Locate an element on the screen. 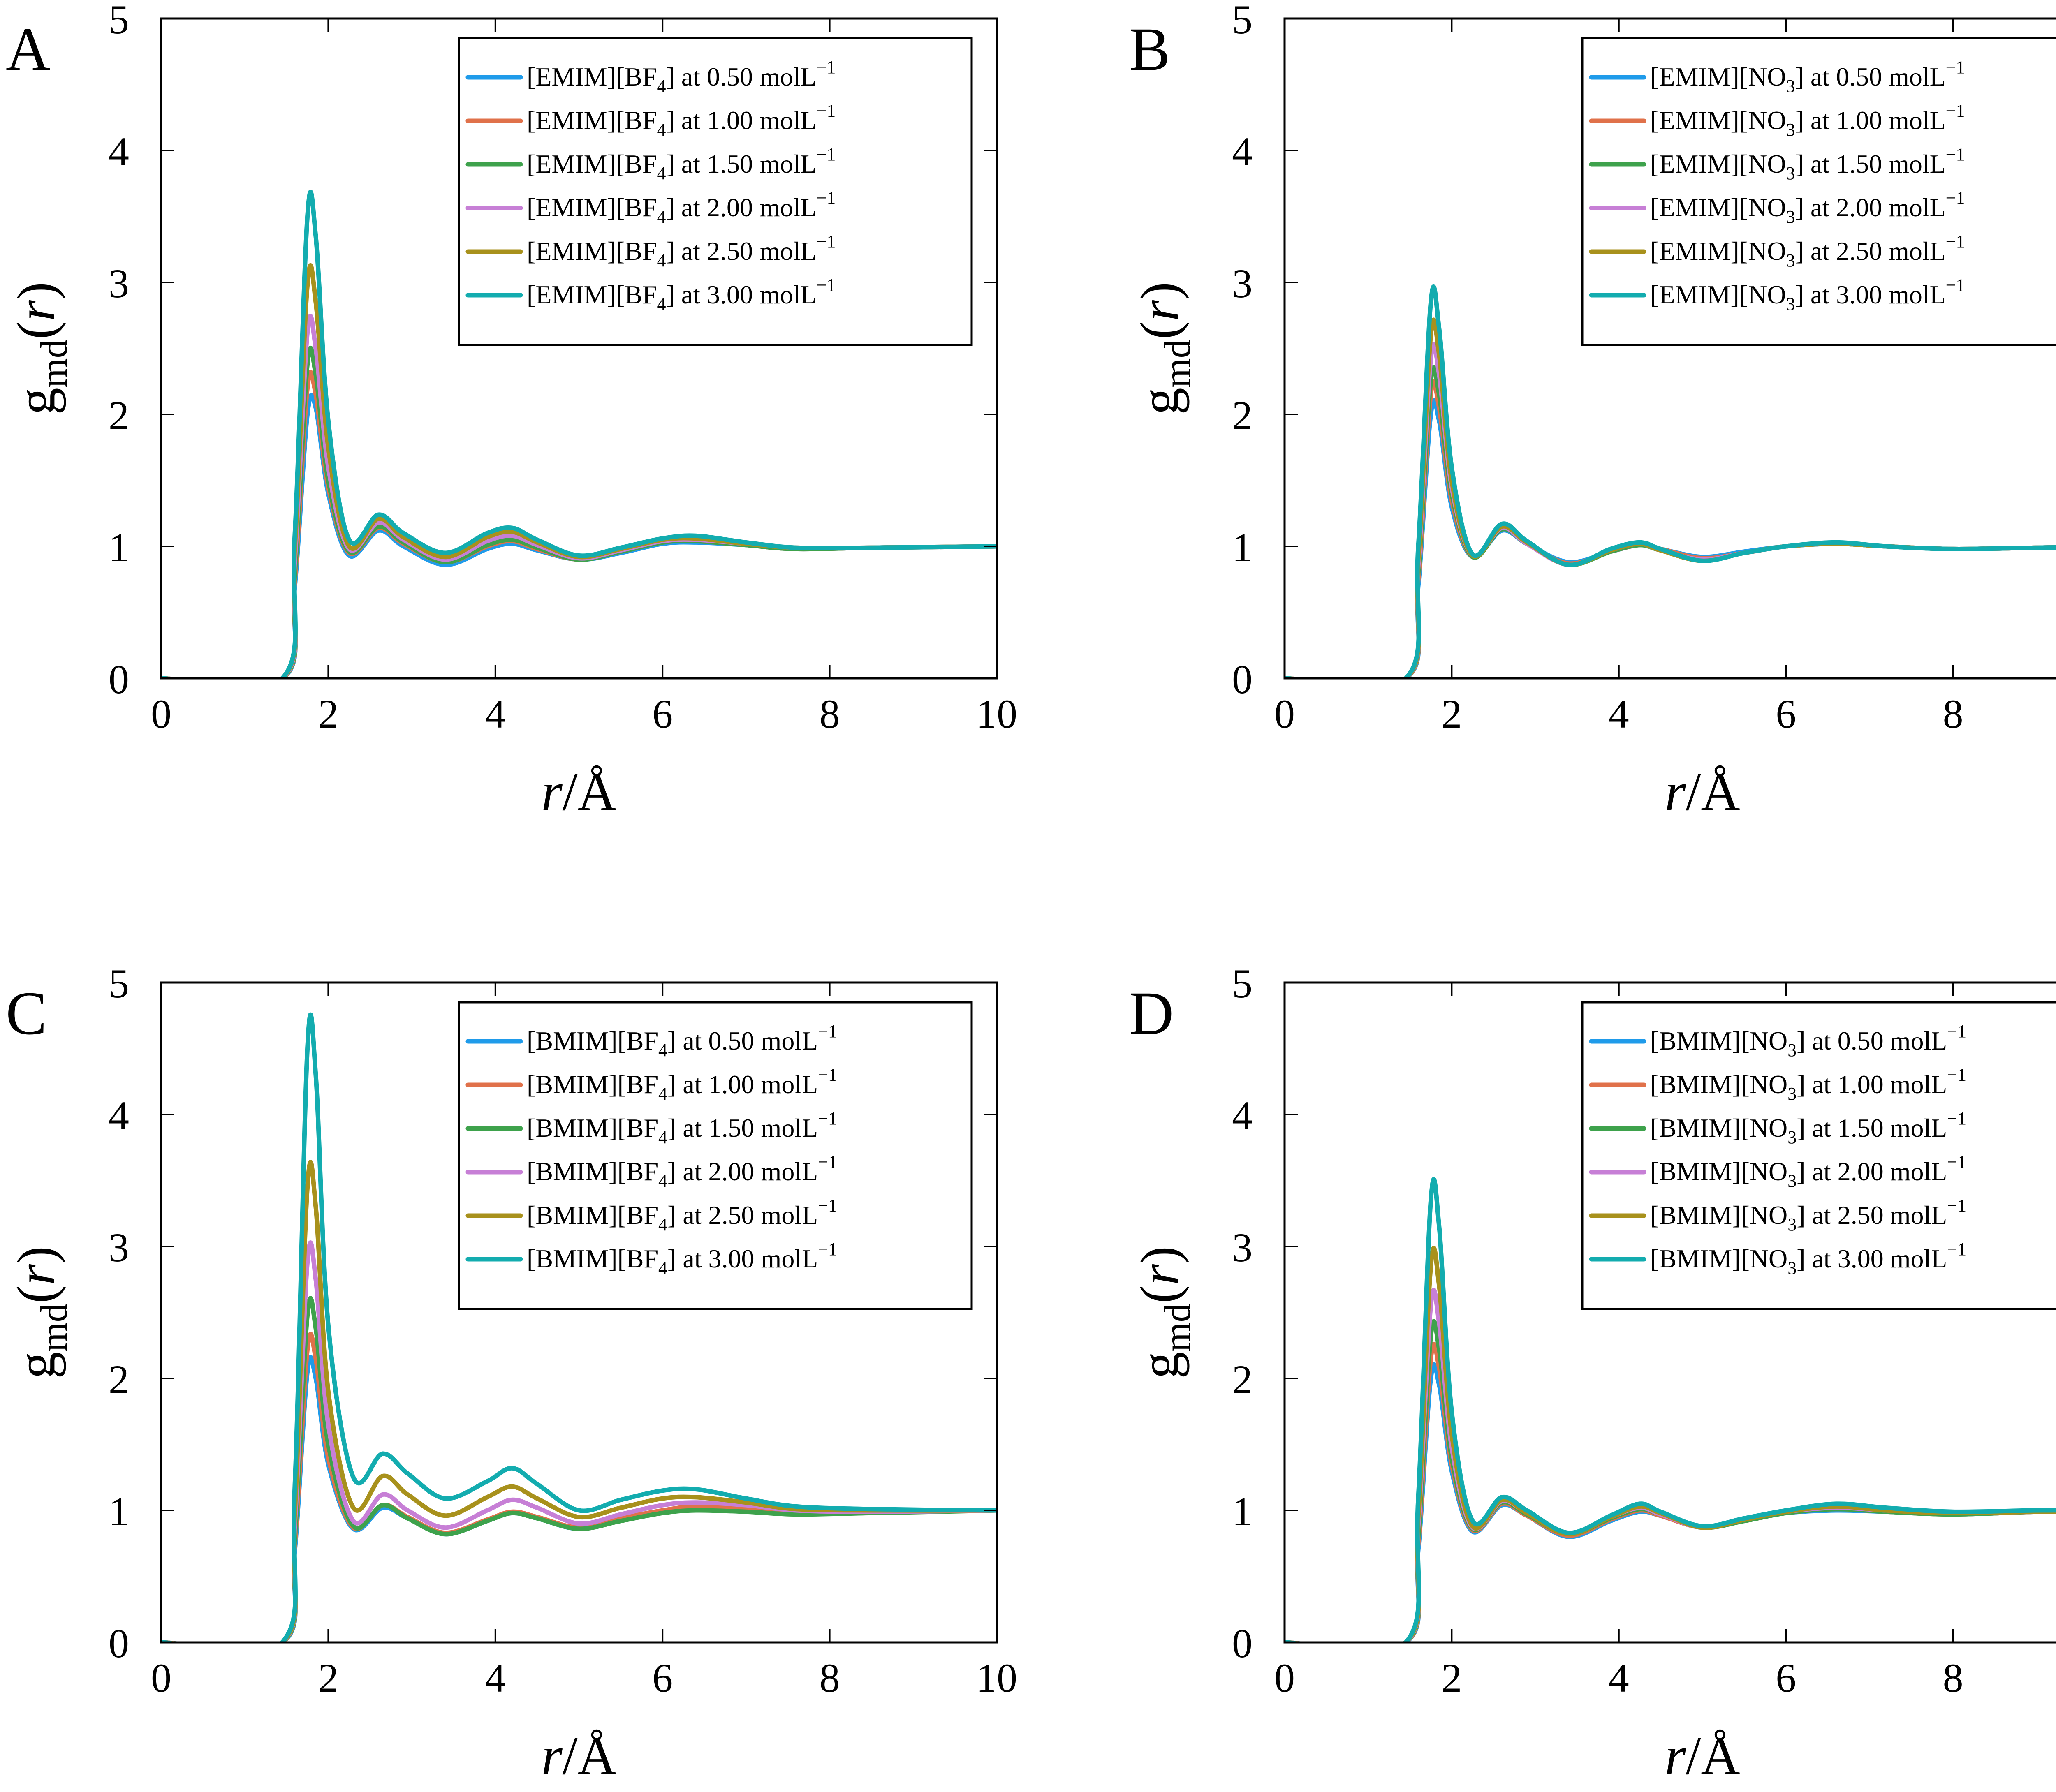 The height and width of the screenshot is (1792, 2056). legend-entry: [EMIM][NO3] at 1.00 molL−1 is located at coordinates (1807, 120).